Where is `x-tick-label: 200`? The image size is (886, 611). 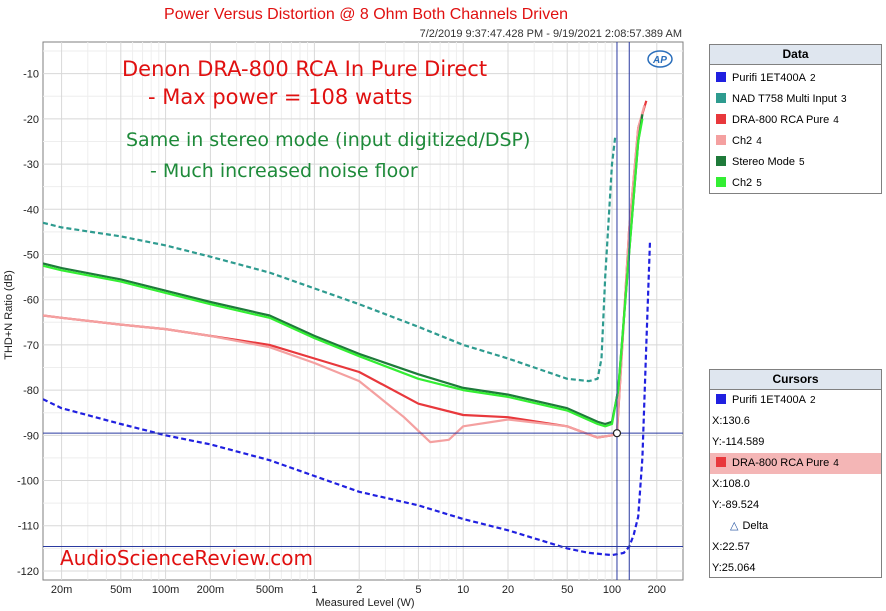
x-tick-label: 200 is located at coordinates (657, 590).